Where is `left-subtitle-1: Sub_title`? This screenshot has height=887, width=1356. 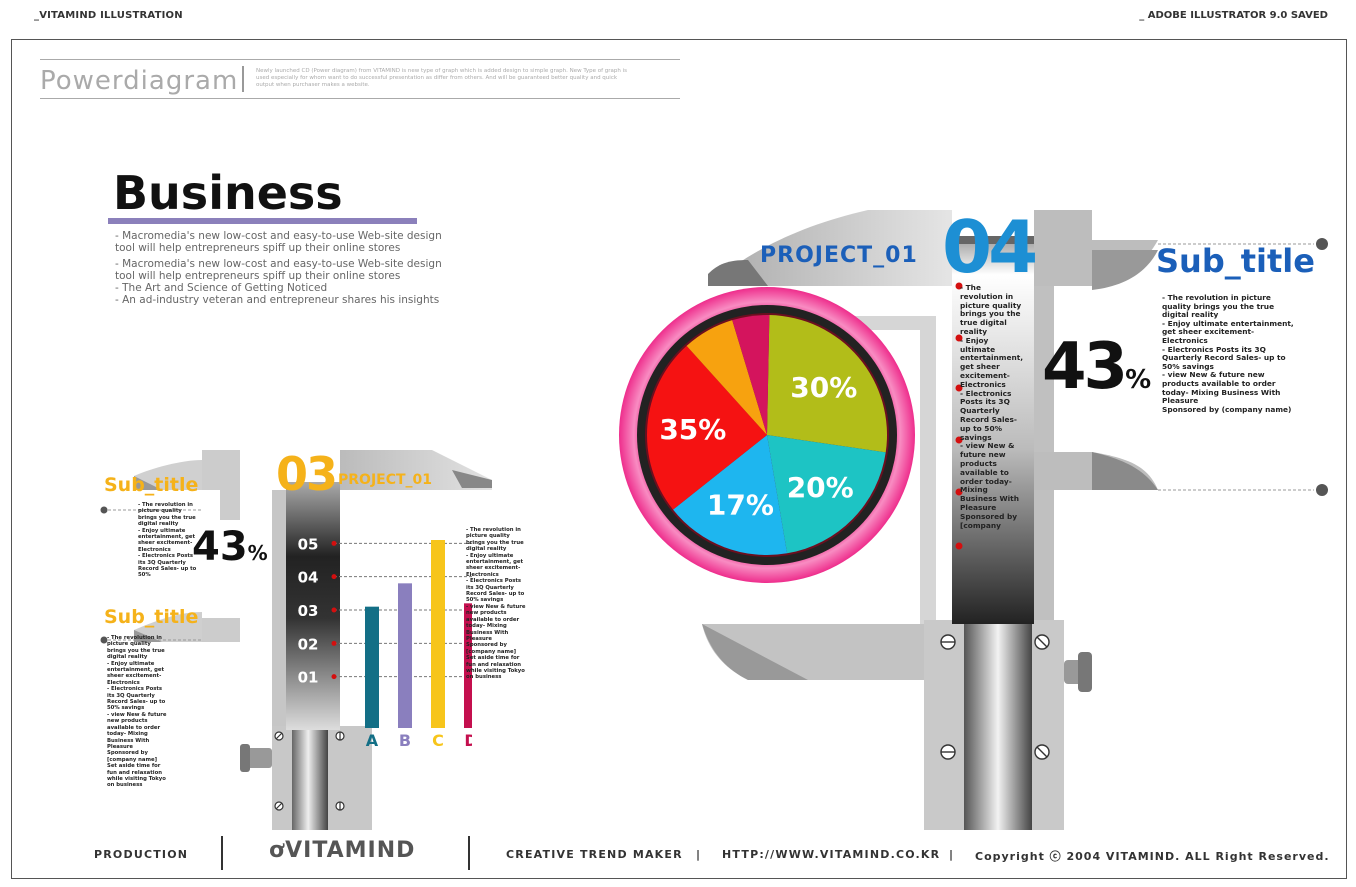
left-subtitle-1: Sub_title is located at coordinates (151, 485).